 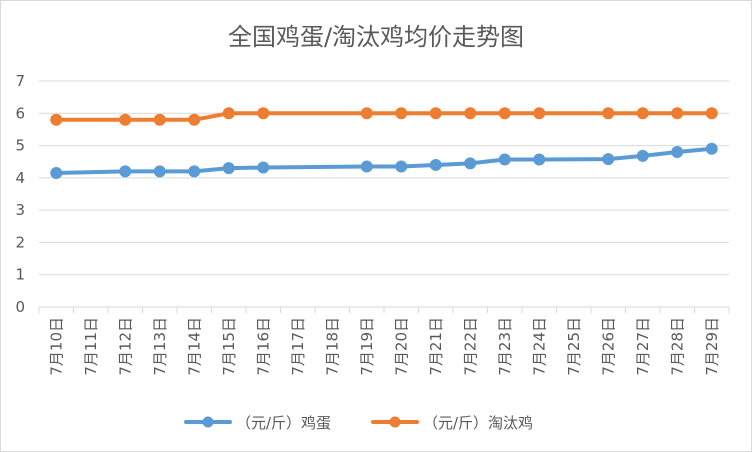 What do you see at coordinates (20, 275) in the screenshot?
I see `y-tick-label: 1` at bounding box center [20, 275].